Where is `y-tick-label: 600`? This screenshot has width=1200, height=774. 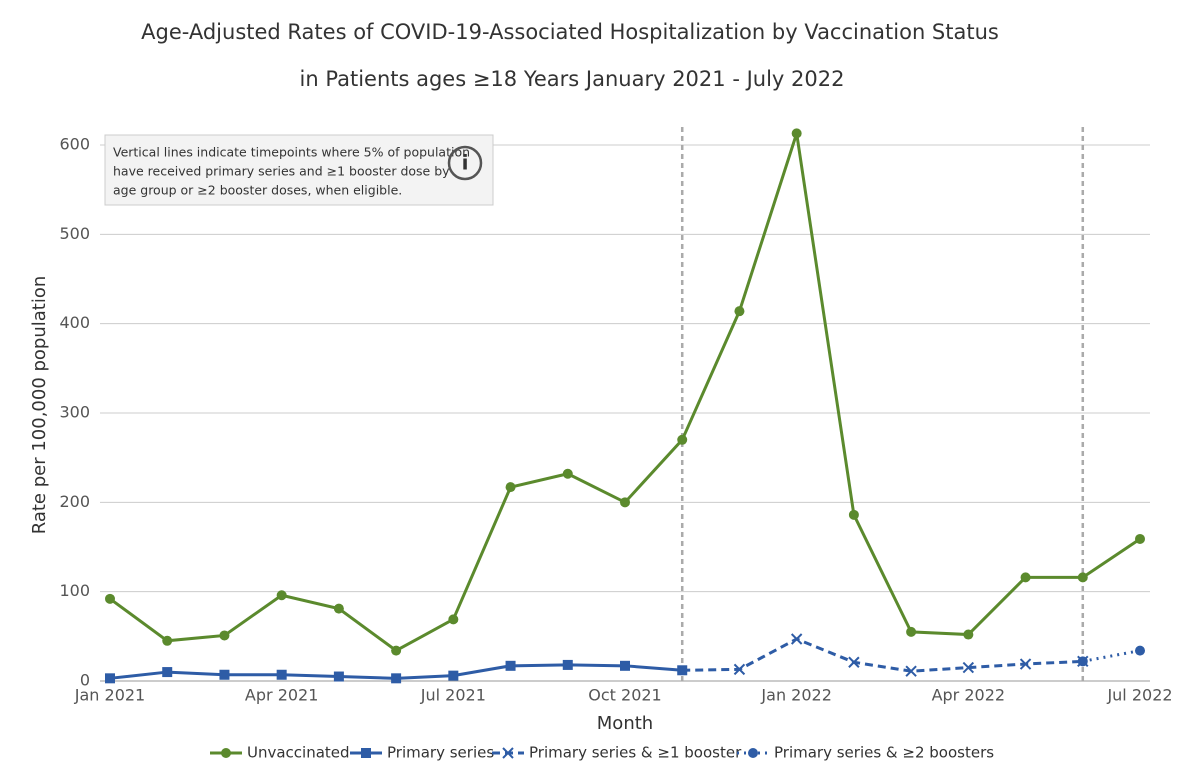
y-tick-label: 600 is located at coordinates (74, 144).